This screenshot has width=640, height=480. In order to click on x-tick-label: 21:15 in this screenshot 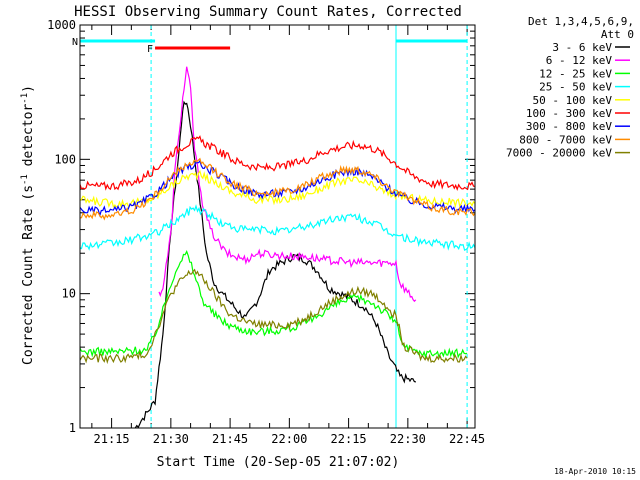, I will do `click(112, 439)`.